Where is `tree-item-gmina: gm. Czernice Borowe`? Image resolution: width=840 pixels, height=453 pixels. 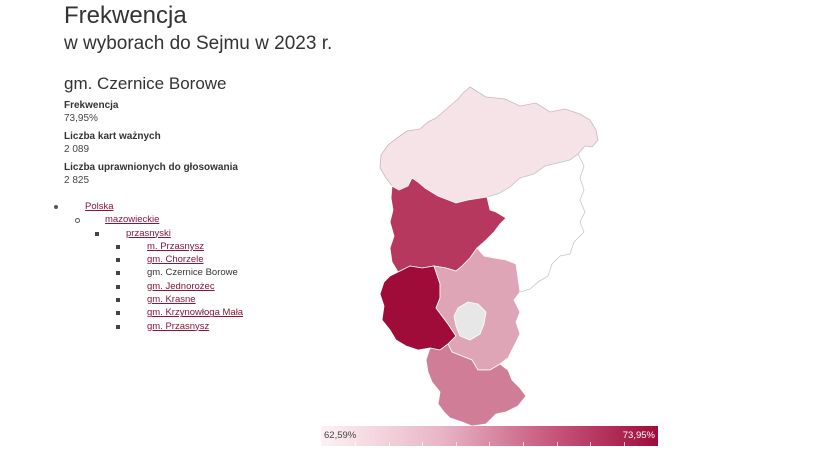
tree-item-gmina: gm. Czernice Borowe is located at coordinates (179, 272).